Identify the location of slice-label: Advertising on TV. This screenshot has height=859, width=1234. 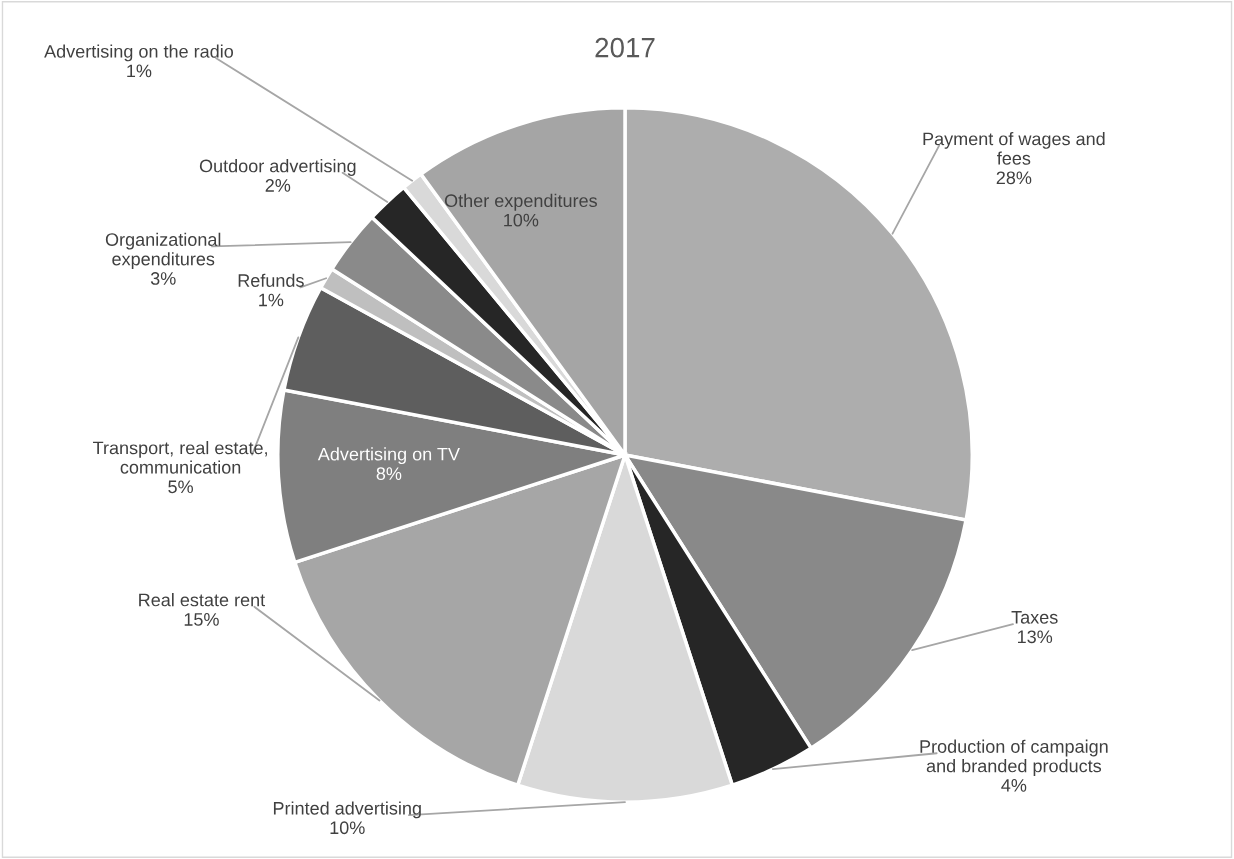
(388, 456).